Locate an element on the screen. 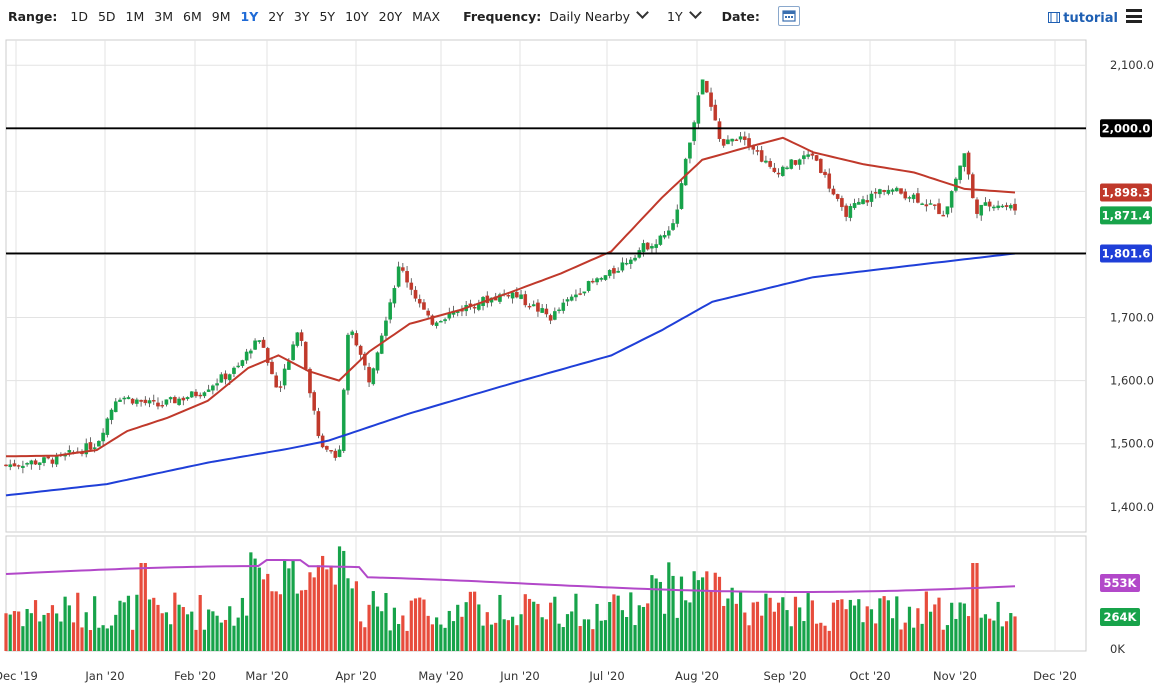 The width and height of the screenshot is (1154, 694). range-button-1d: 1D is located at coordinates (79, 16).